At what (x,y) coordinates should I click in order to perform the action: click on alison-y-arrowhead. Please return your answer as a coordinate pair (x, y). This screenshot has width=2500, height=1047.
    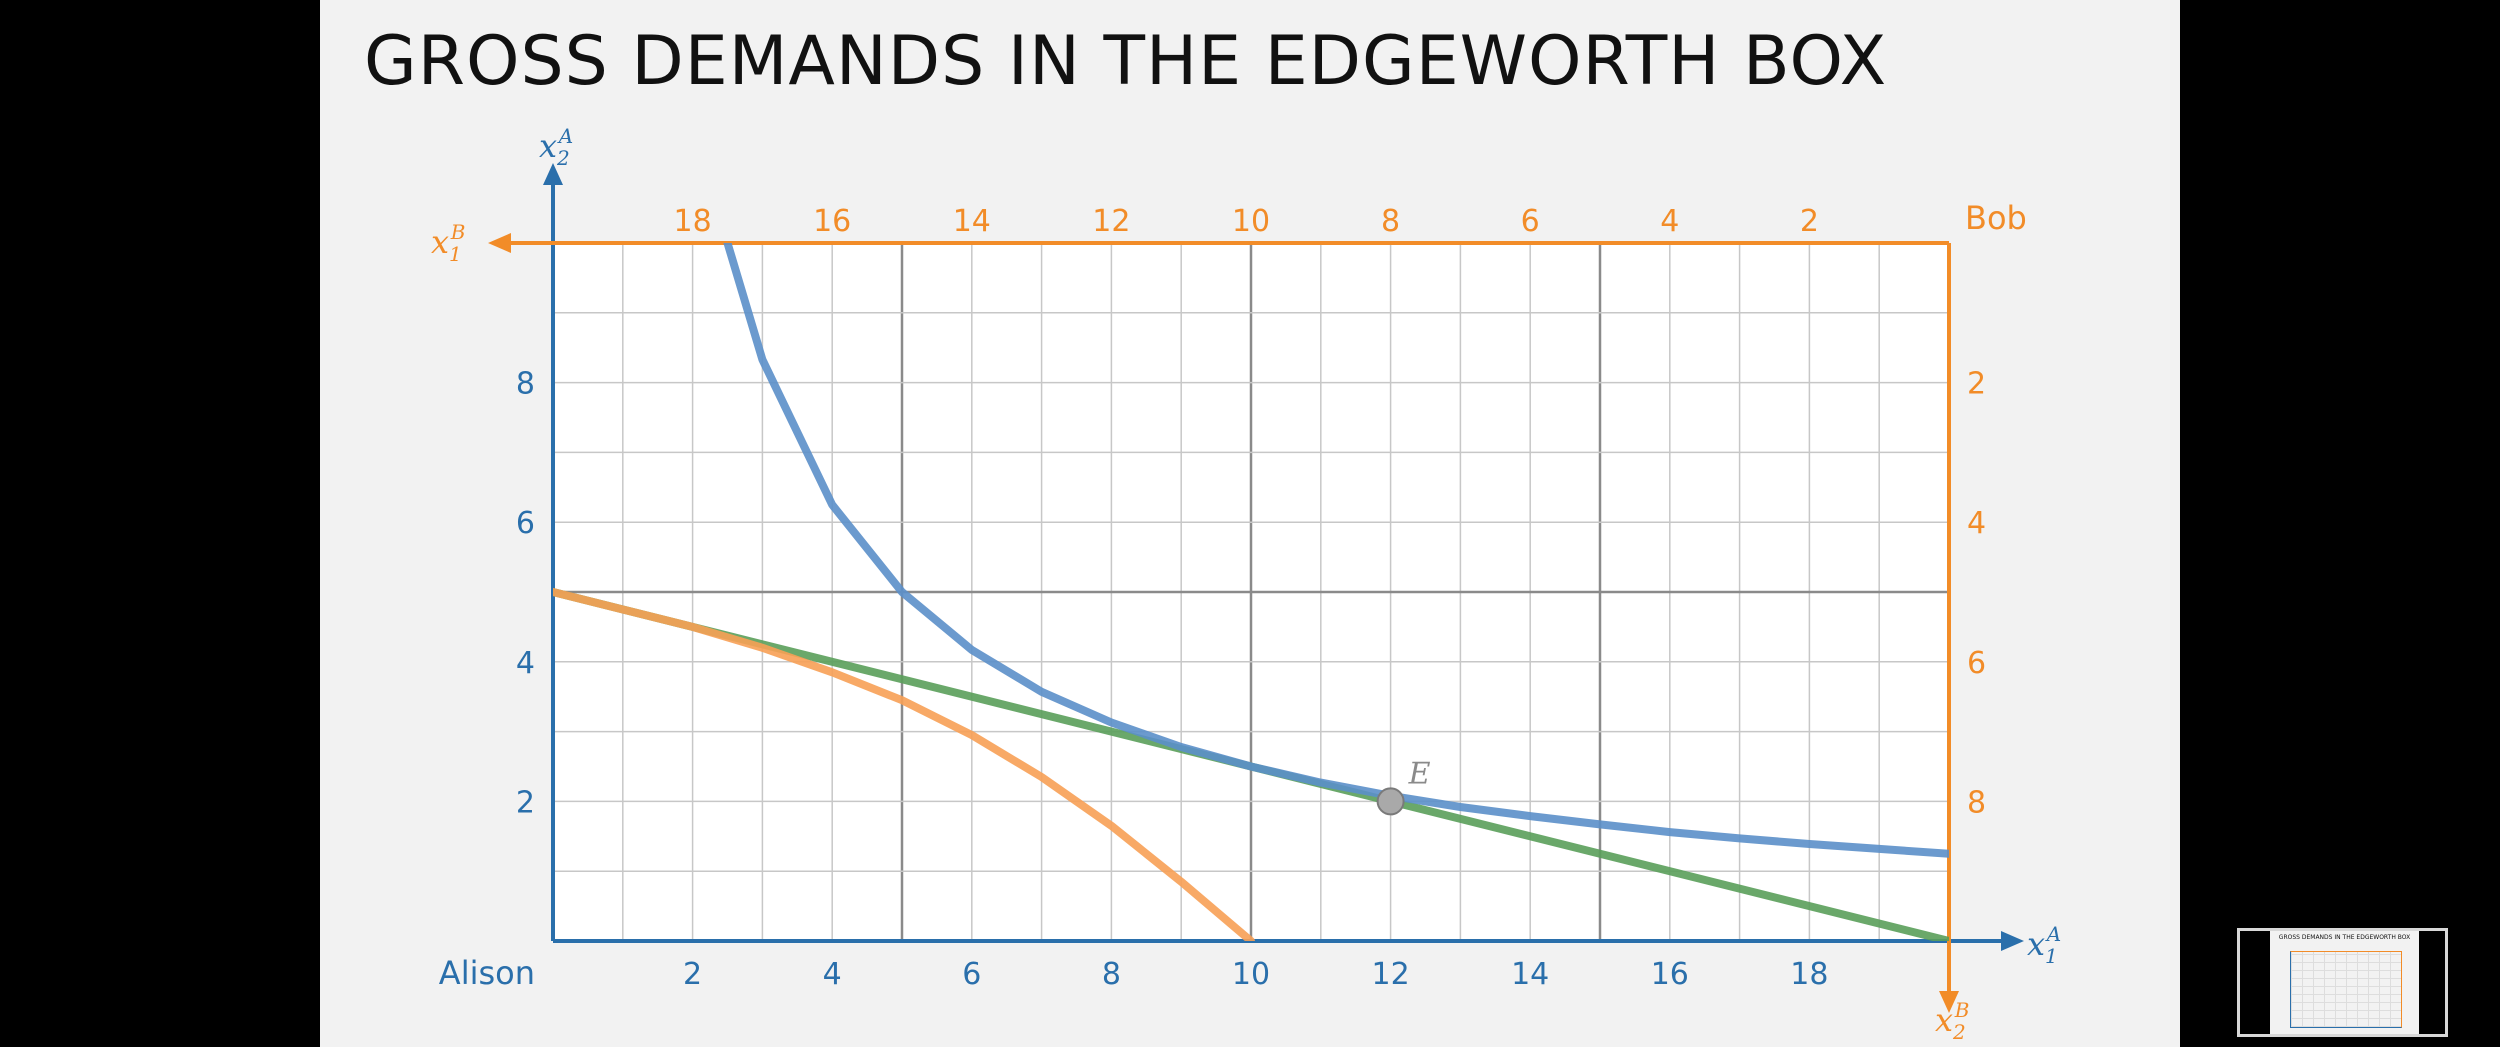
    Looking at the image, I should click on (553, 174).